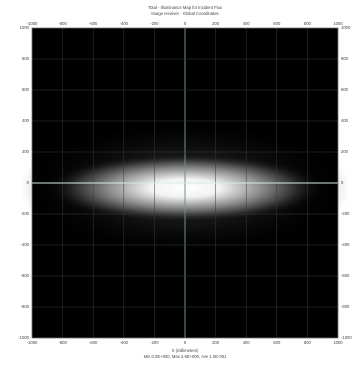 This screenshot has height=374, width=355. What do you see at coordinates (185, 356) in the screenshot?
I see `footer: Min 0.0E+000, Max 2.6E+000, Ave 1.0E-001` at bounding box center [185, 356].